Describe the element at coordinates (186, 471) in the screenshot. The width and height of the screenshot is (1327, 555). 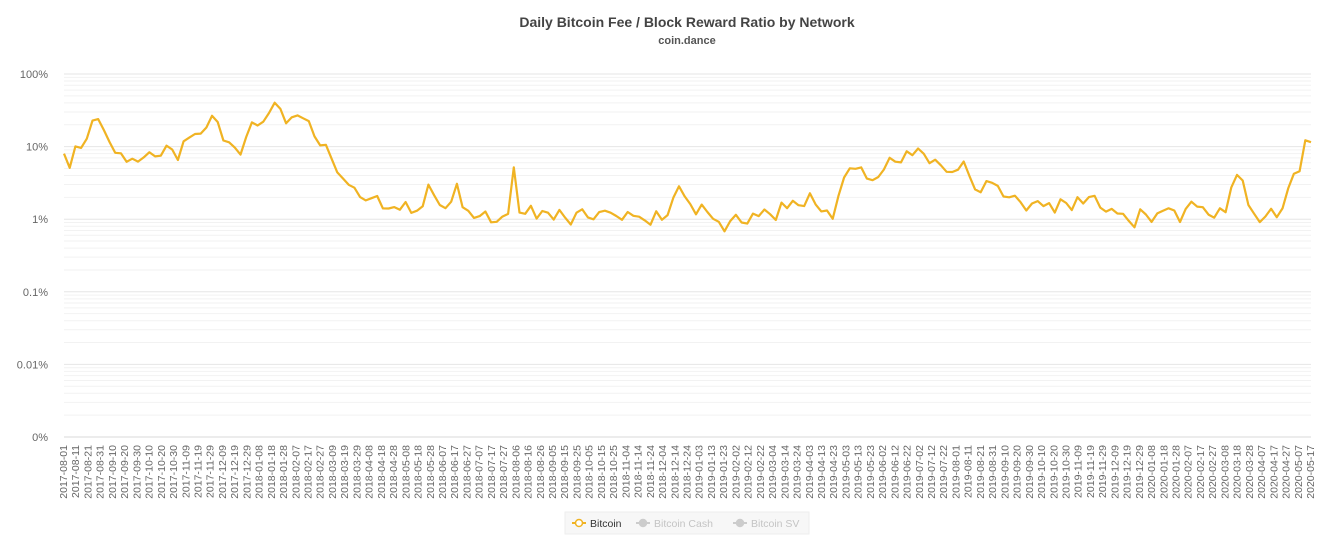
I see `x-tick-label: 2017-11-09` at that location.